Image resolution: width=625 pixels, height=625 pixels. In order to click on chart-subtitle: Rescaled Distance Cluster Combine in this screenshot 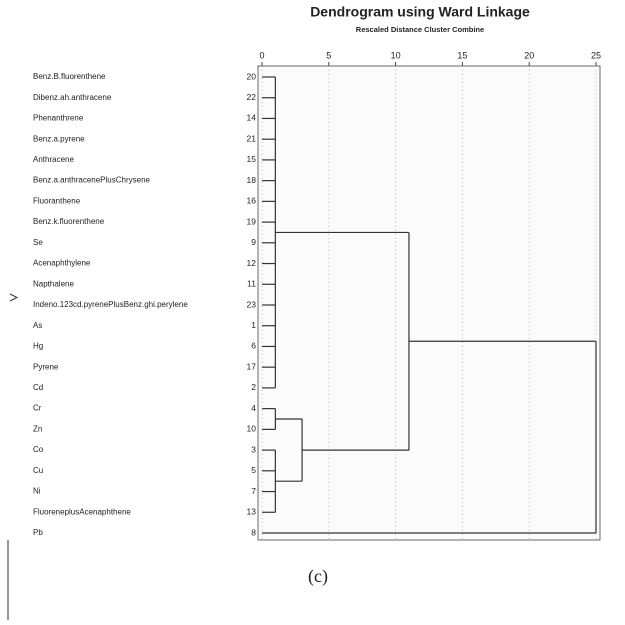, I will do `click(420, 29)`.